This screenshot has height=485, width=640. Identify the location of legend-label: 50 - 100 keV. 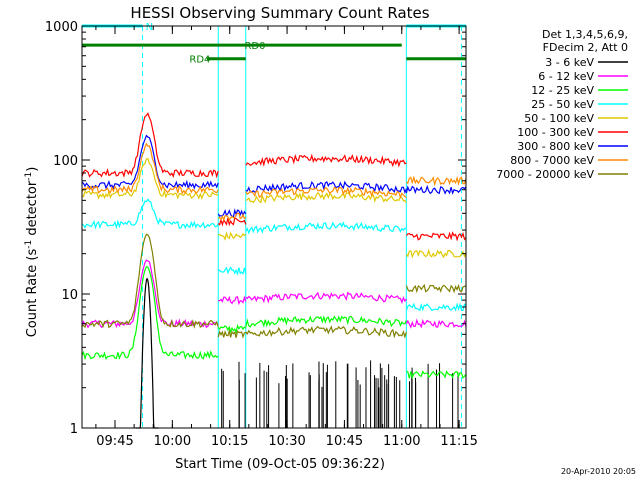
(559, 118).